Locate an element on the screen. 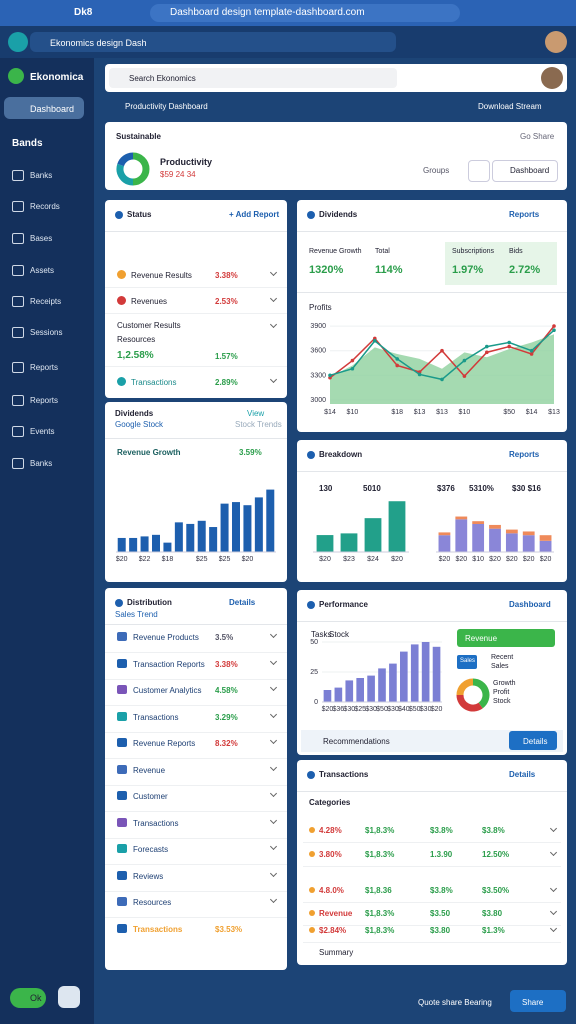  nav-active is located at coordinates (44, 108).